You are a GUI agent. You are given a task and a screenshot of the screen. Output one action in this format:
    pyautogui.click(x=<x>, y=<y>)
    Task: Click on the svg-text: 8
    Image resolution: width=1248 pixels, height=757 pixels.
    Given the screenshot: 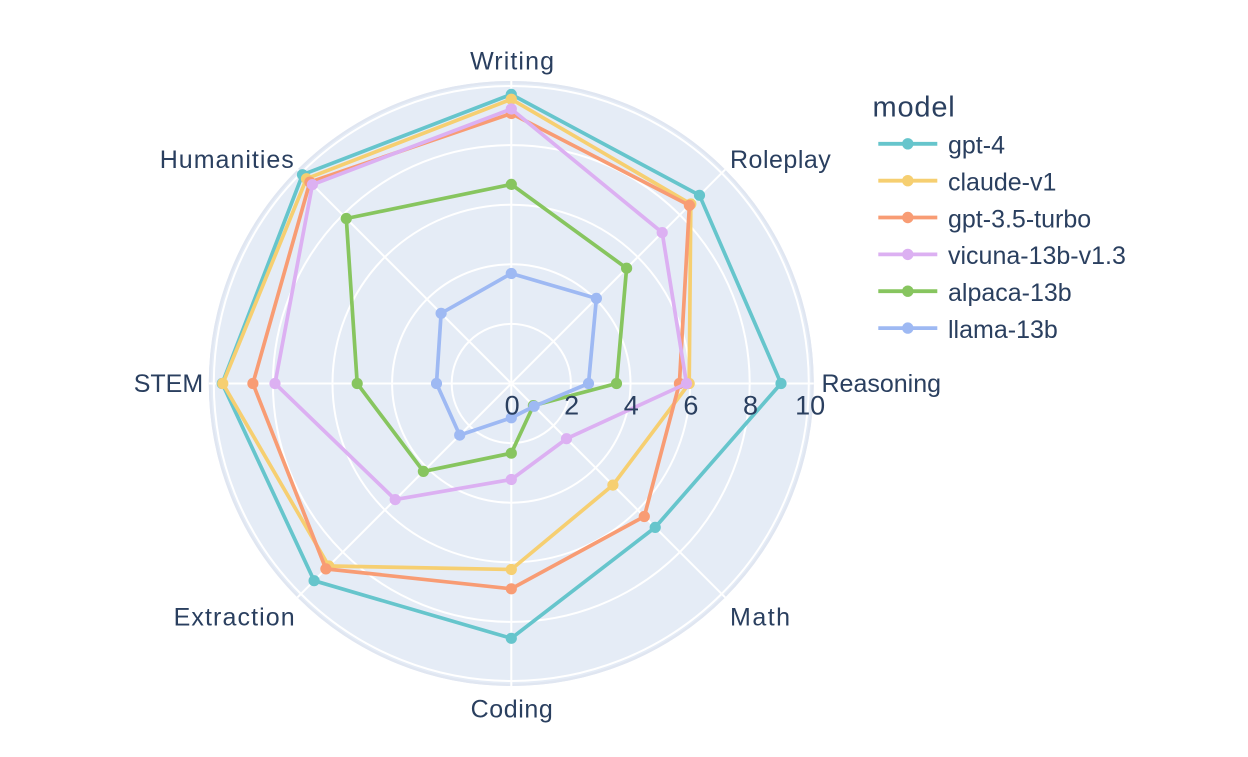 What is the action you would take?
    pyautogui.click(x=750, y=405)
    